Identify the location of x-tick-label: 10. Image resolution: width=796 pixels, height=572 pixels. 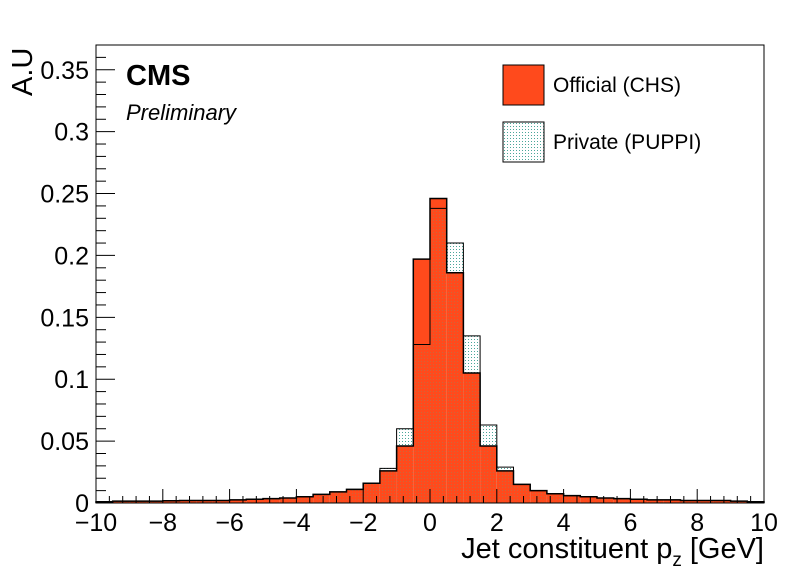
(764, 523).